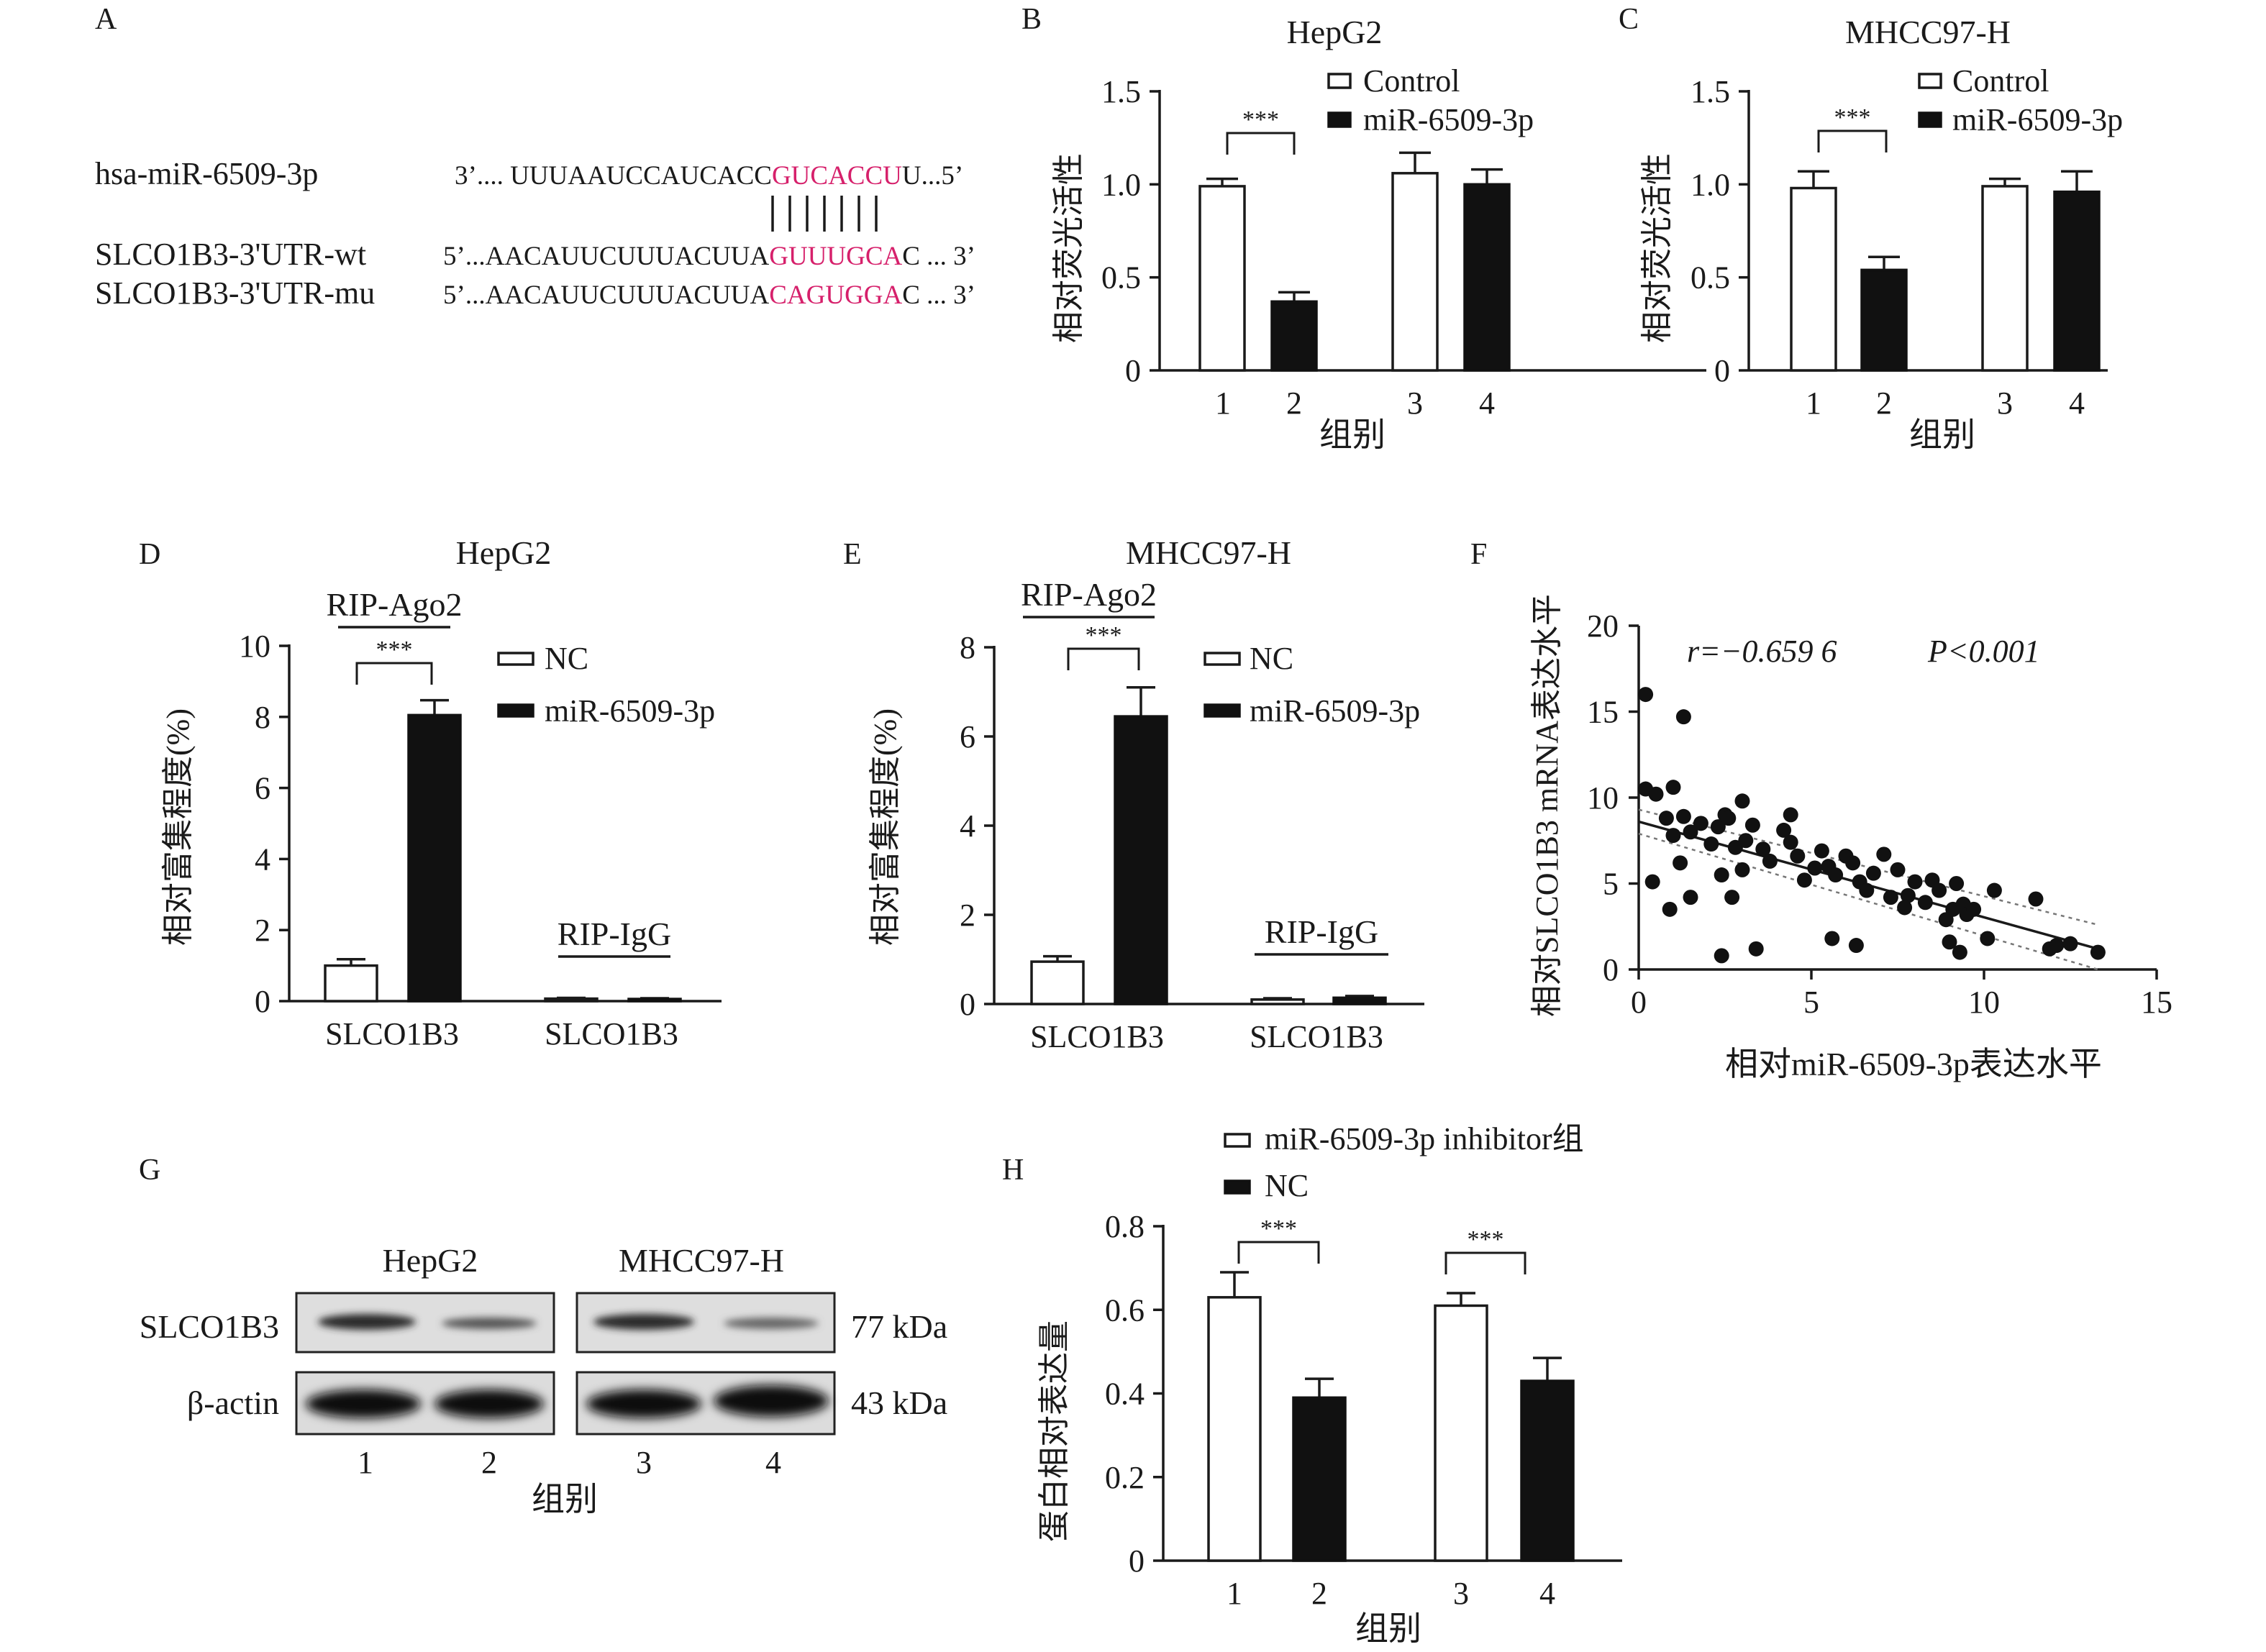  What do you see at coordinates (1611, 884) in the screenshot?
I see `chart-f-ytick-label: 5` at bounding box center [1611, 884].